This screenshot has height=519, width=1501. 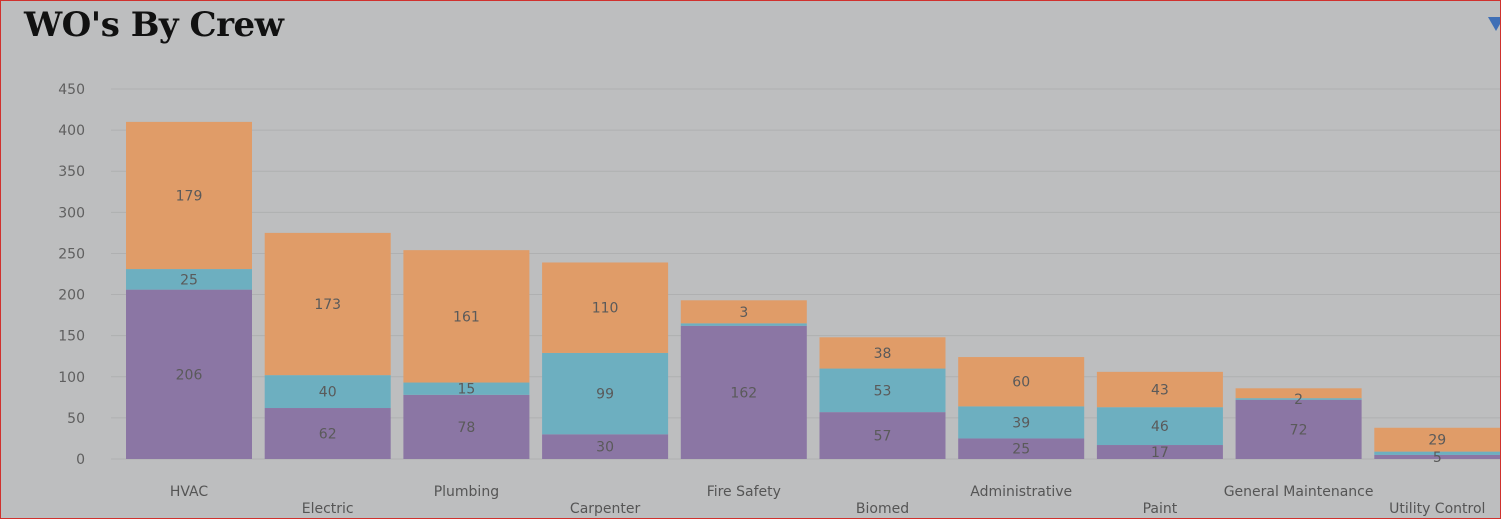 I want to click on bar-segment-utility-control-s0, so click(x=1437, y=456).